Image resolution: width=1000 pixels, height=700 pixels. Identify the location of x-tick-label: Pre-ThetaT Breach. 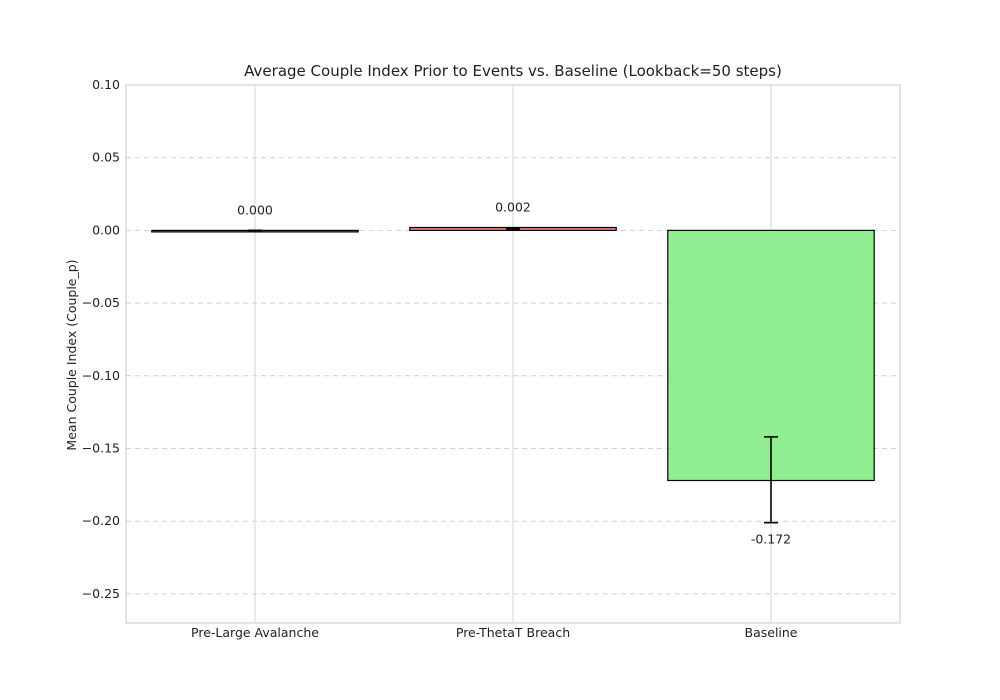
(513, 632).